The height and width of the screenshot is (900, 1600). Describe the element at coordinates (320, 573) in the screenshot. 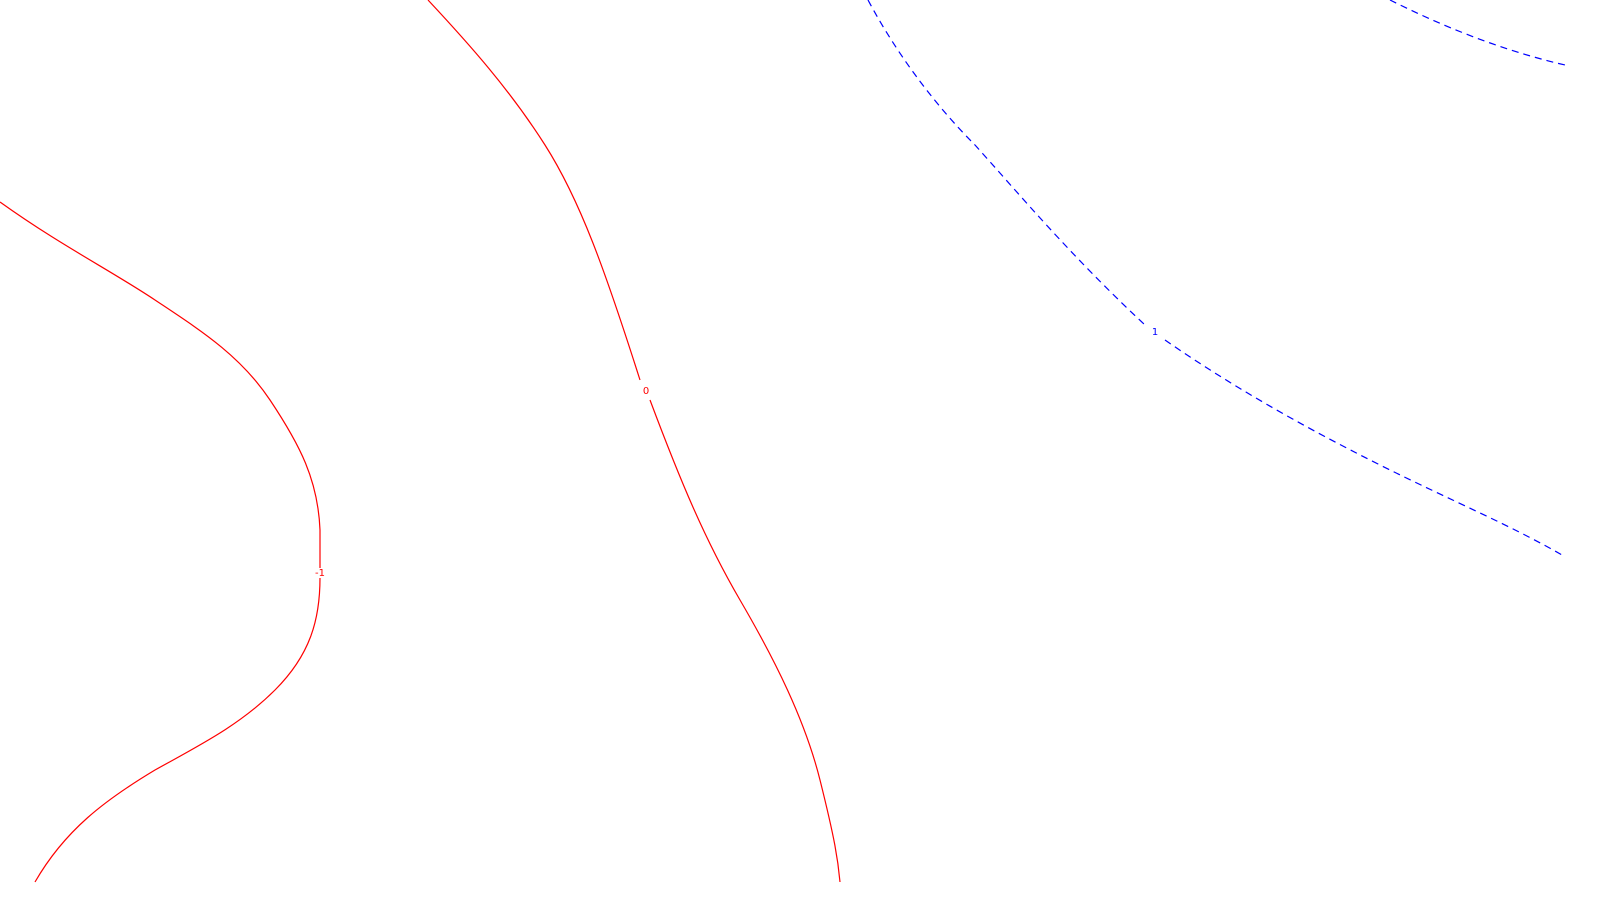

I see `contour-label-neg-one: -1` at that location.